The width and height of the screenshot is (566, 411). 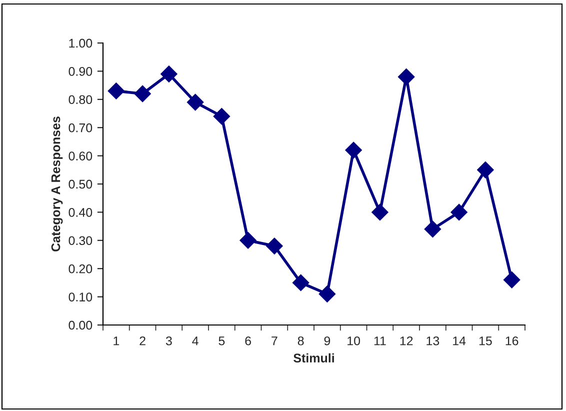 I want to click on x-tick-label: 7, so click(x=275, y=341).